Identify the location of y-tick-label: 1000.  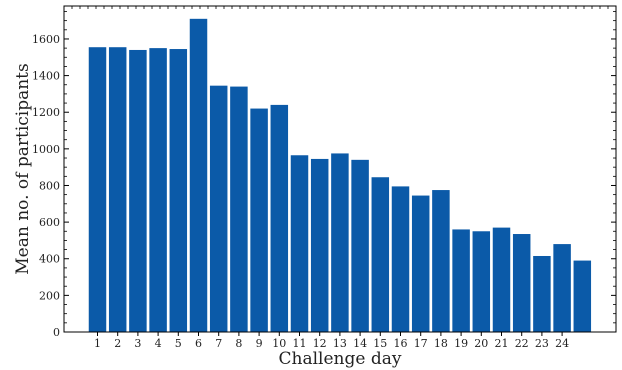
(46, 149).